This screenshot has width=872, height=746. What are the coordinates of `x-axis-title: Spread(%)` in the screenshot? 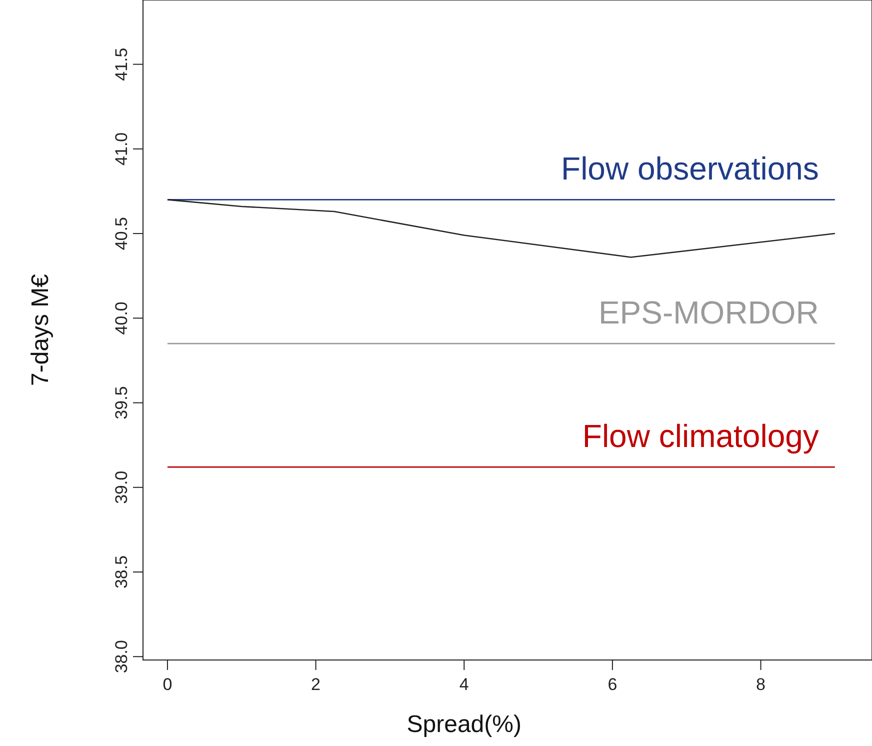 It's located at (464, 724).